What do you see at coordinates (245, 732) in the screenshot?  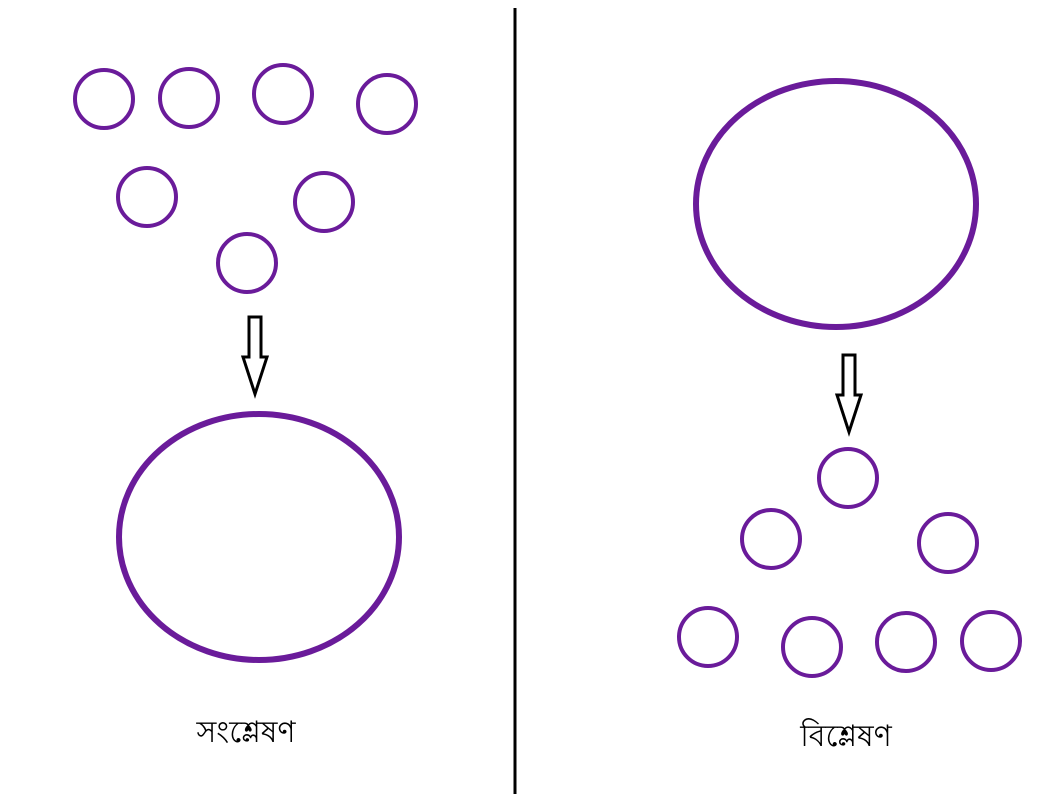 I see `left-panel-label: সংশ্লেষণ` at bounding box center [245, 732].